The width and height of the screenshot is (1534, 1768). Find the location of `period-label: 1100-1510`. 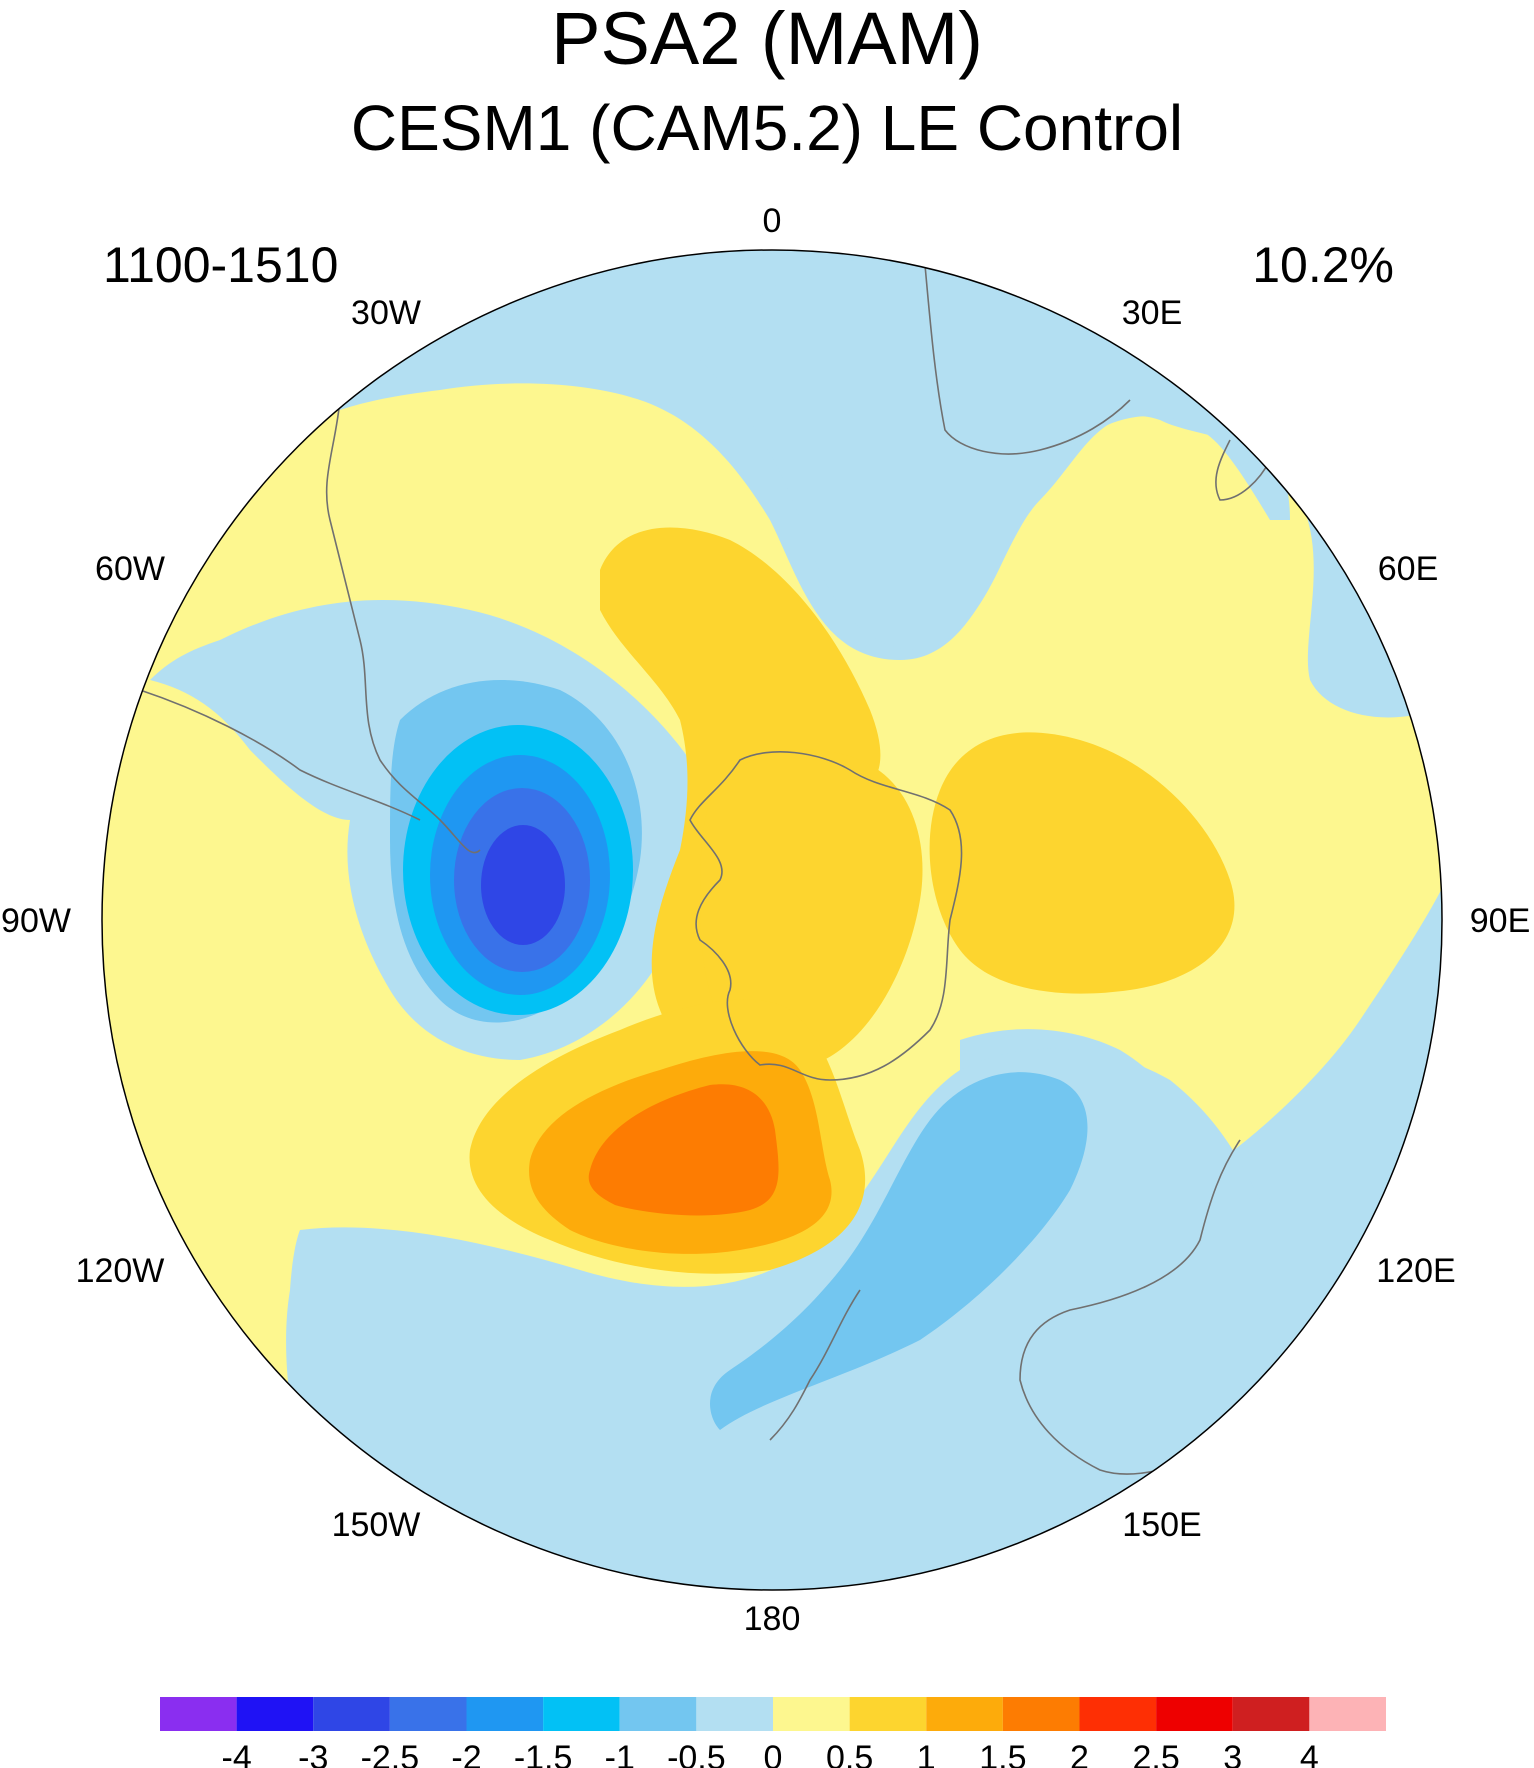

period-label: 1100-1510 is located at coordinates (221, 265).